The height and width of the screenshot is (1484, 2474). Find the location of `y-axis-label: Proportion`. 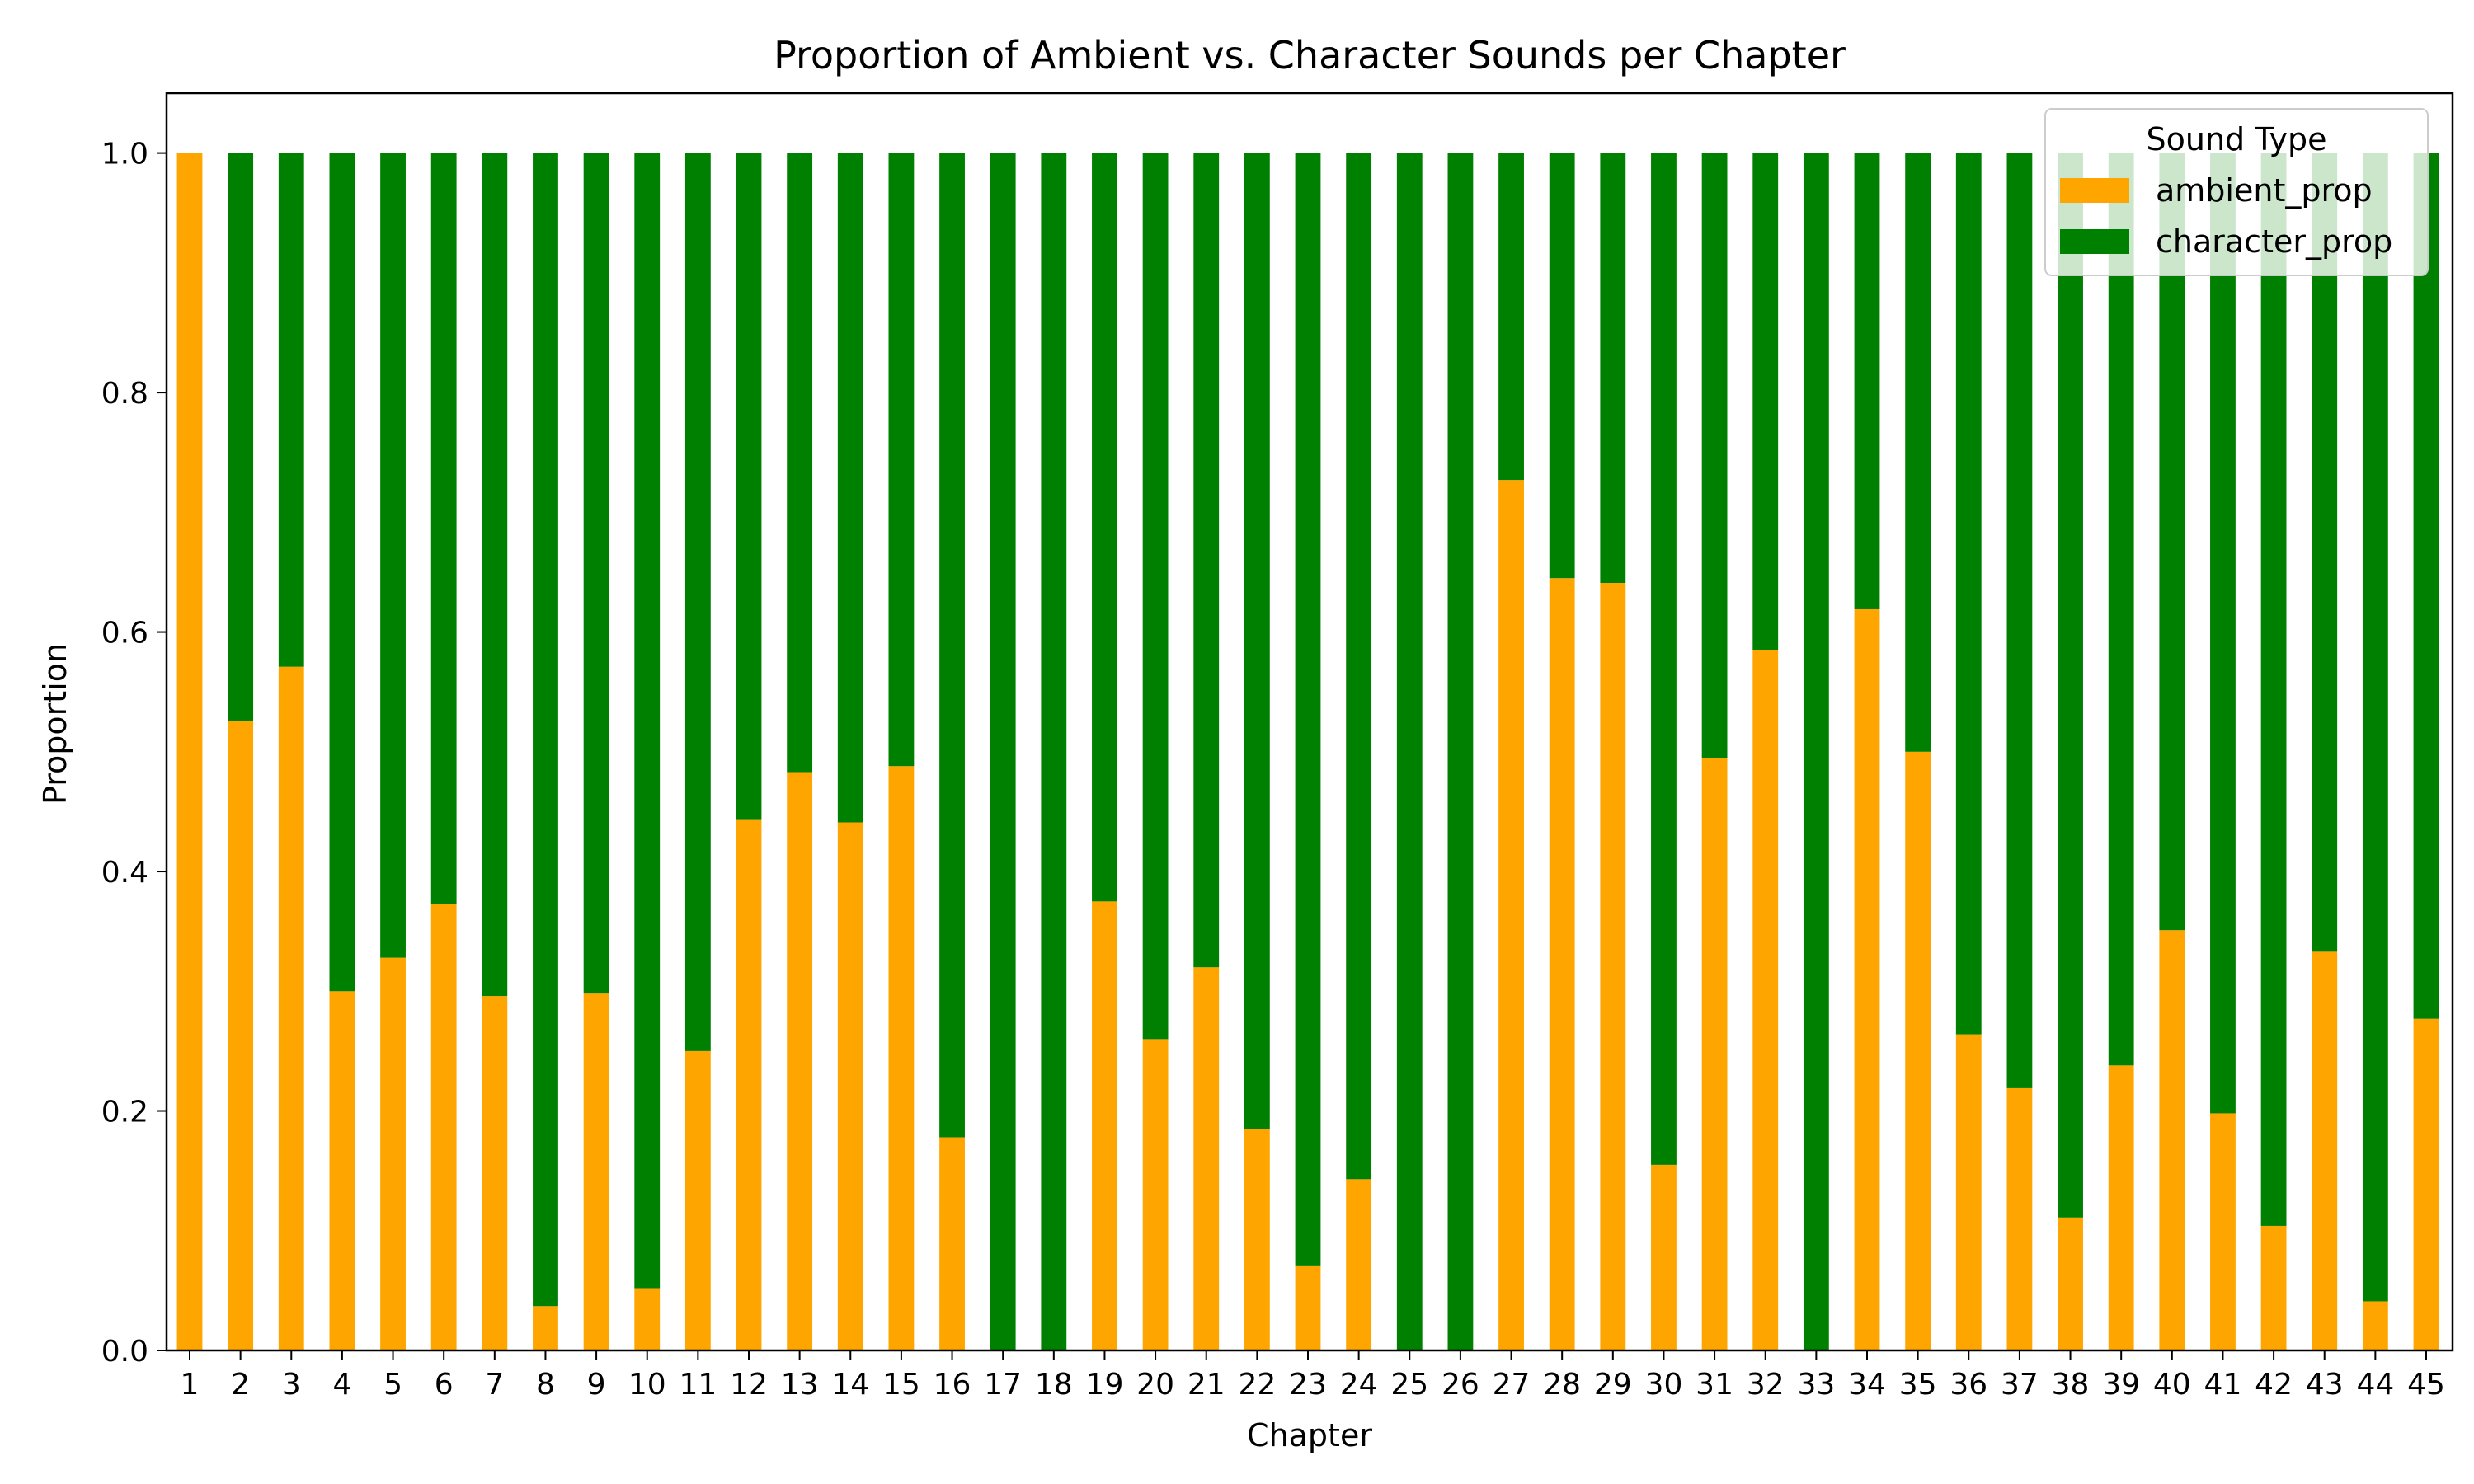

y-axis-label: Proportion is located at coordinates (55, 724).